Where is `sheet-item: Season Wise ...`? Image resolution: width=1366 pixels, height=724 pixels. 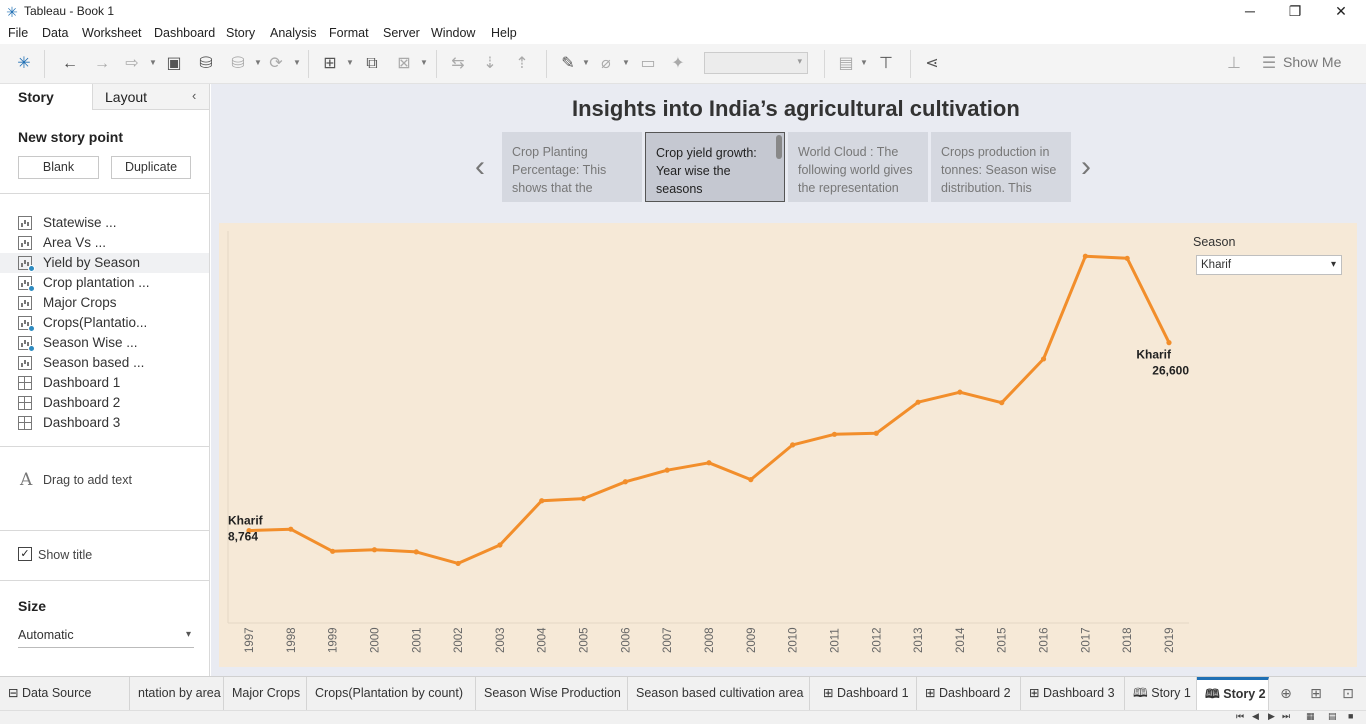 sheet-item: Season Wise ... is located at coordinates (104, 343).